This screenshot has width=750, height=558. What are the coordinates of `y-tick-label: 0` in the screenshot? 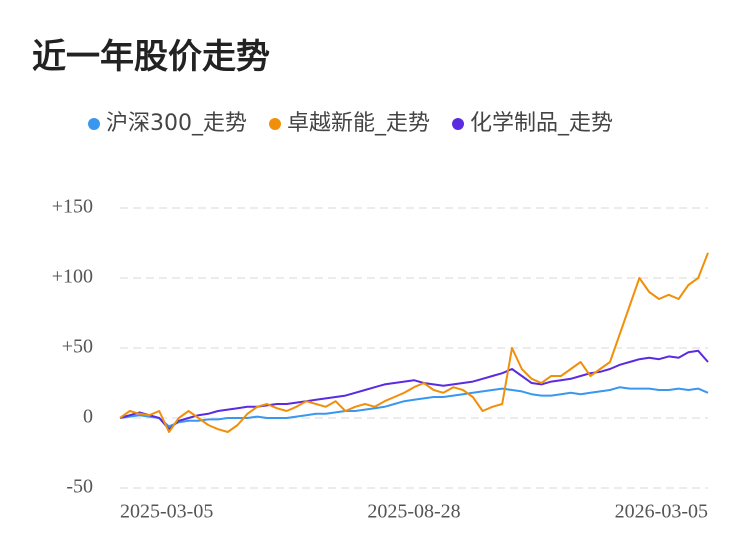 It's located at (88, 417).